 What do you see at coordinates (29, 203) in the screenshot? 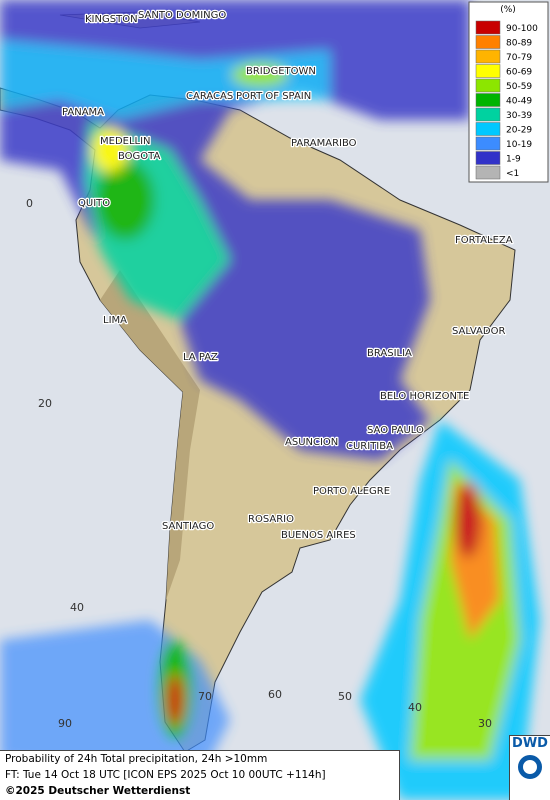
I see `latitude-label: 0` at bounding box center [29, 203].